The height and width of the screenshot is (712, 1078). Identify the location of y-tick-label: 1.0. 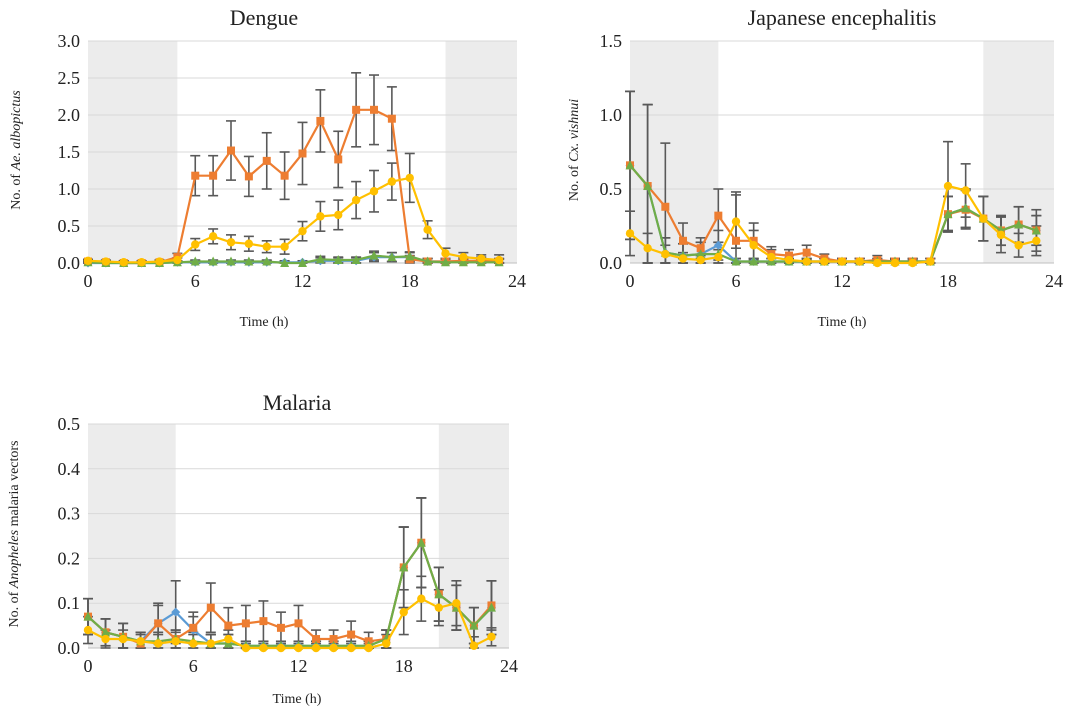
(69, 189).